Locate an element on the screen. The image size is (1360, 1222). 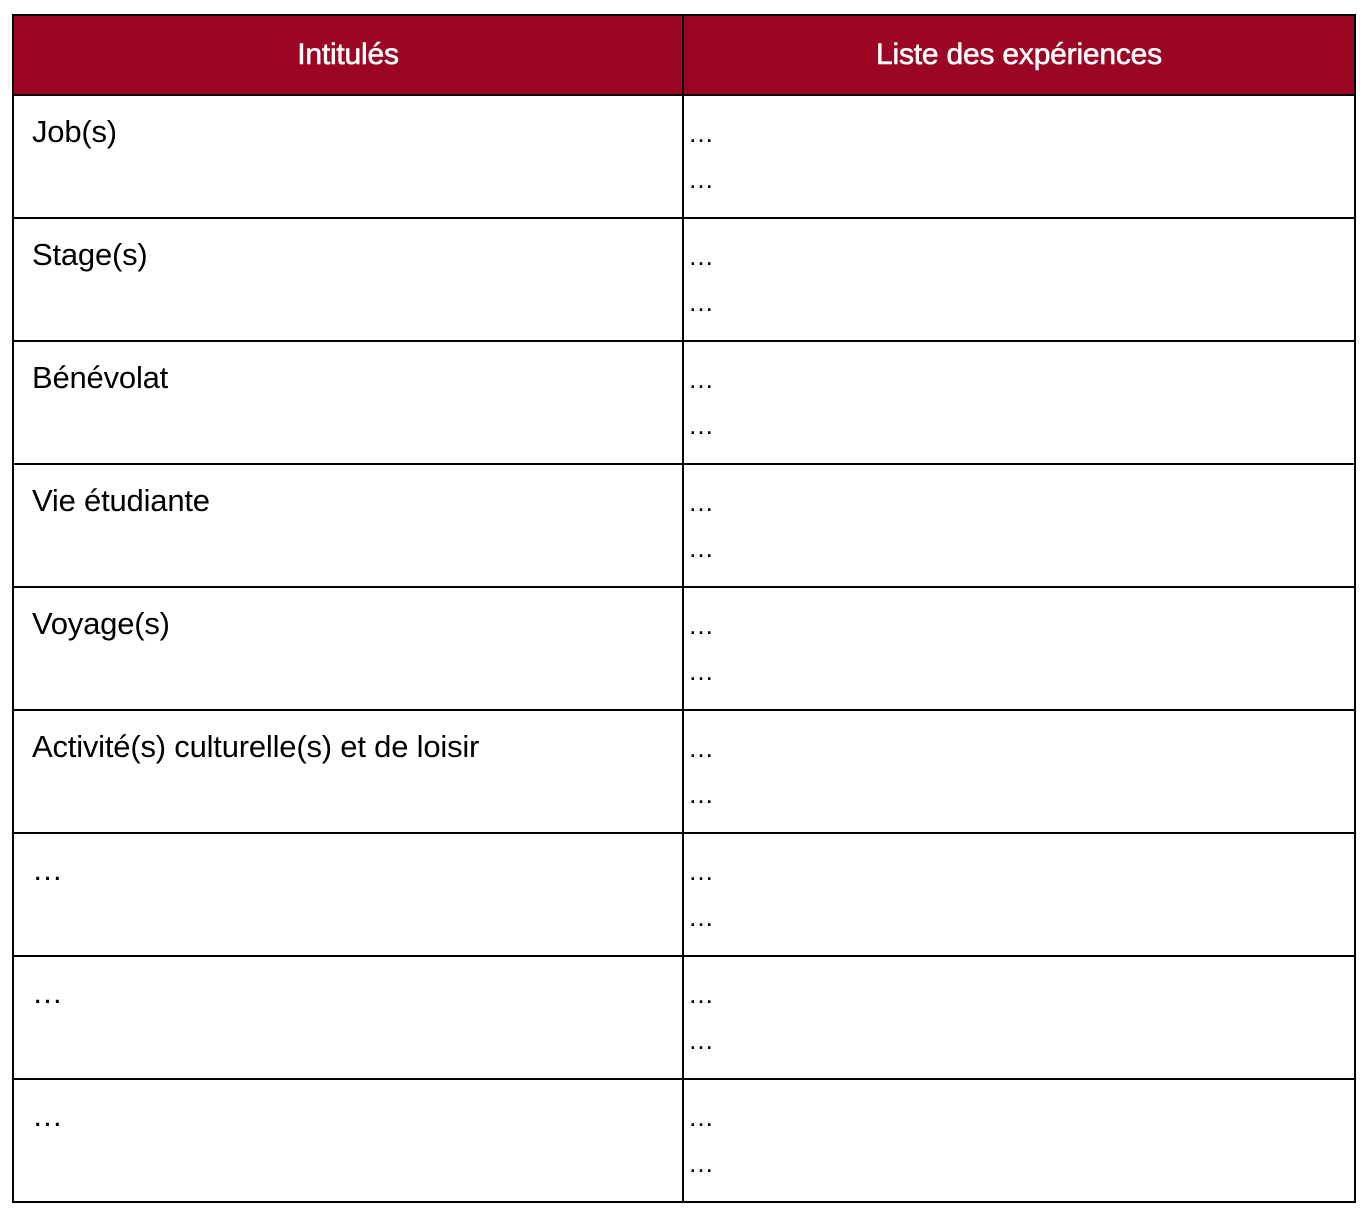
intitule-label: Stage(s) is located at coordinates (90, 254).